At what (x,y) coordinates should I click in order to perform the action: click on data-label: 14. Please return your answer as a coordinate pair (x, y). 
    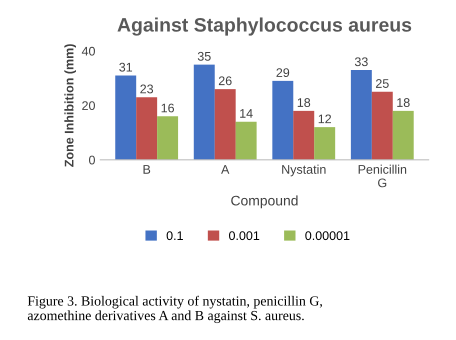
    Looking at the image, I should click on (246, 113).